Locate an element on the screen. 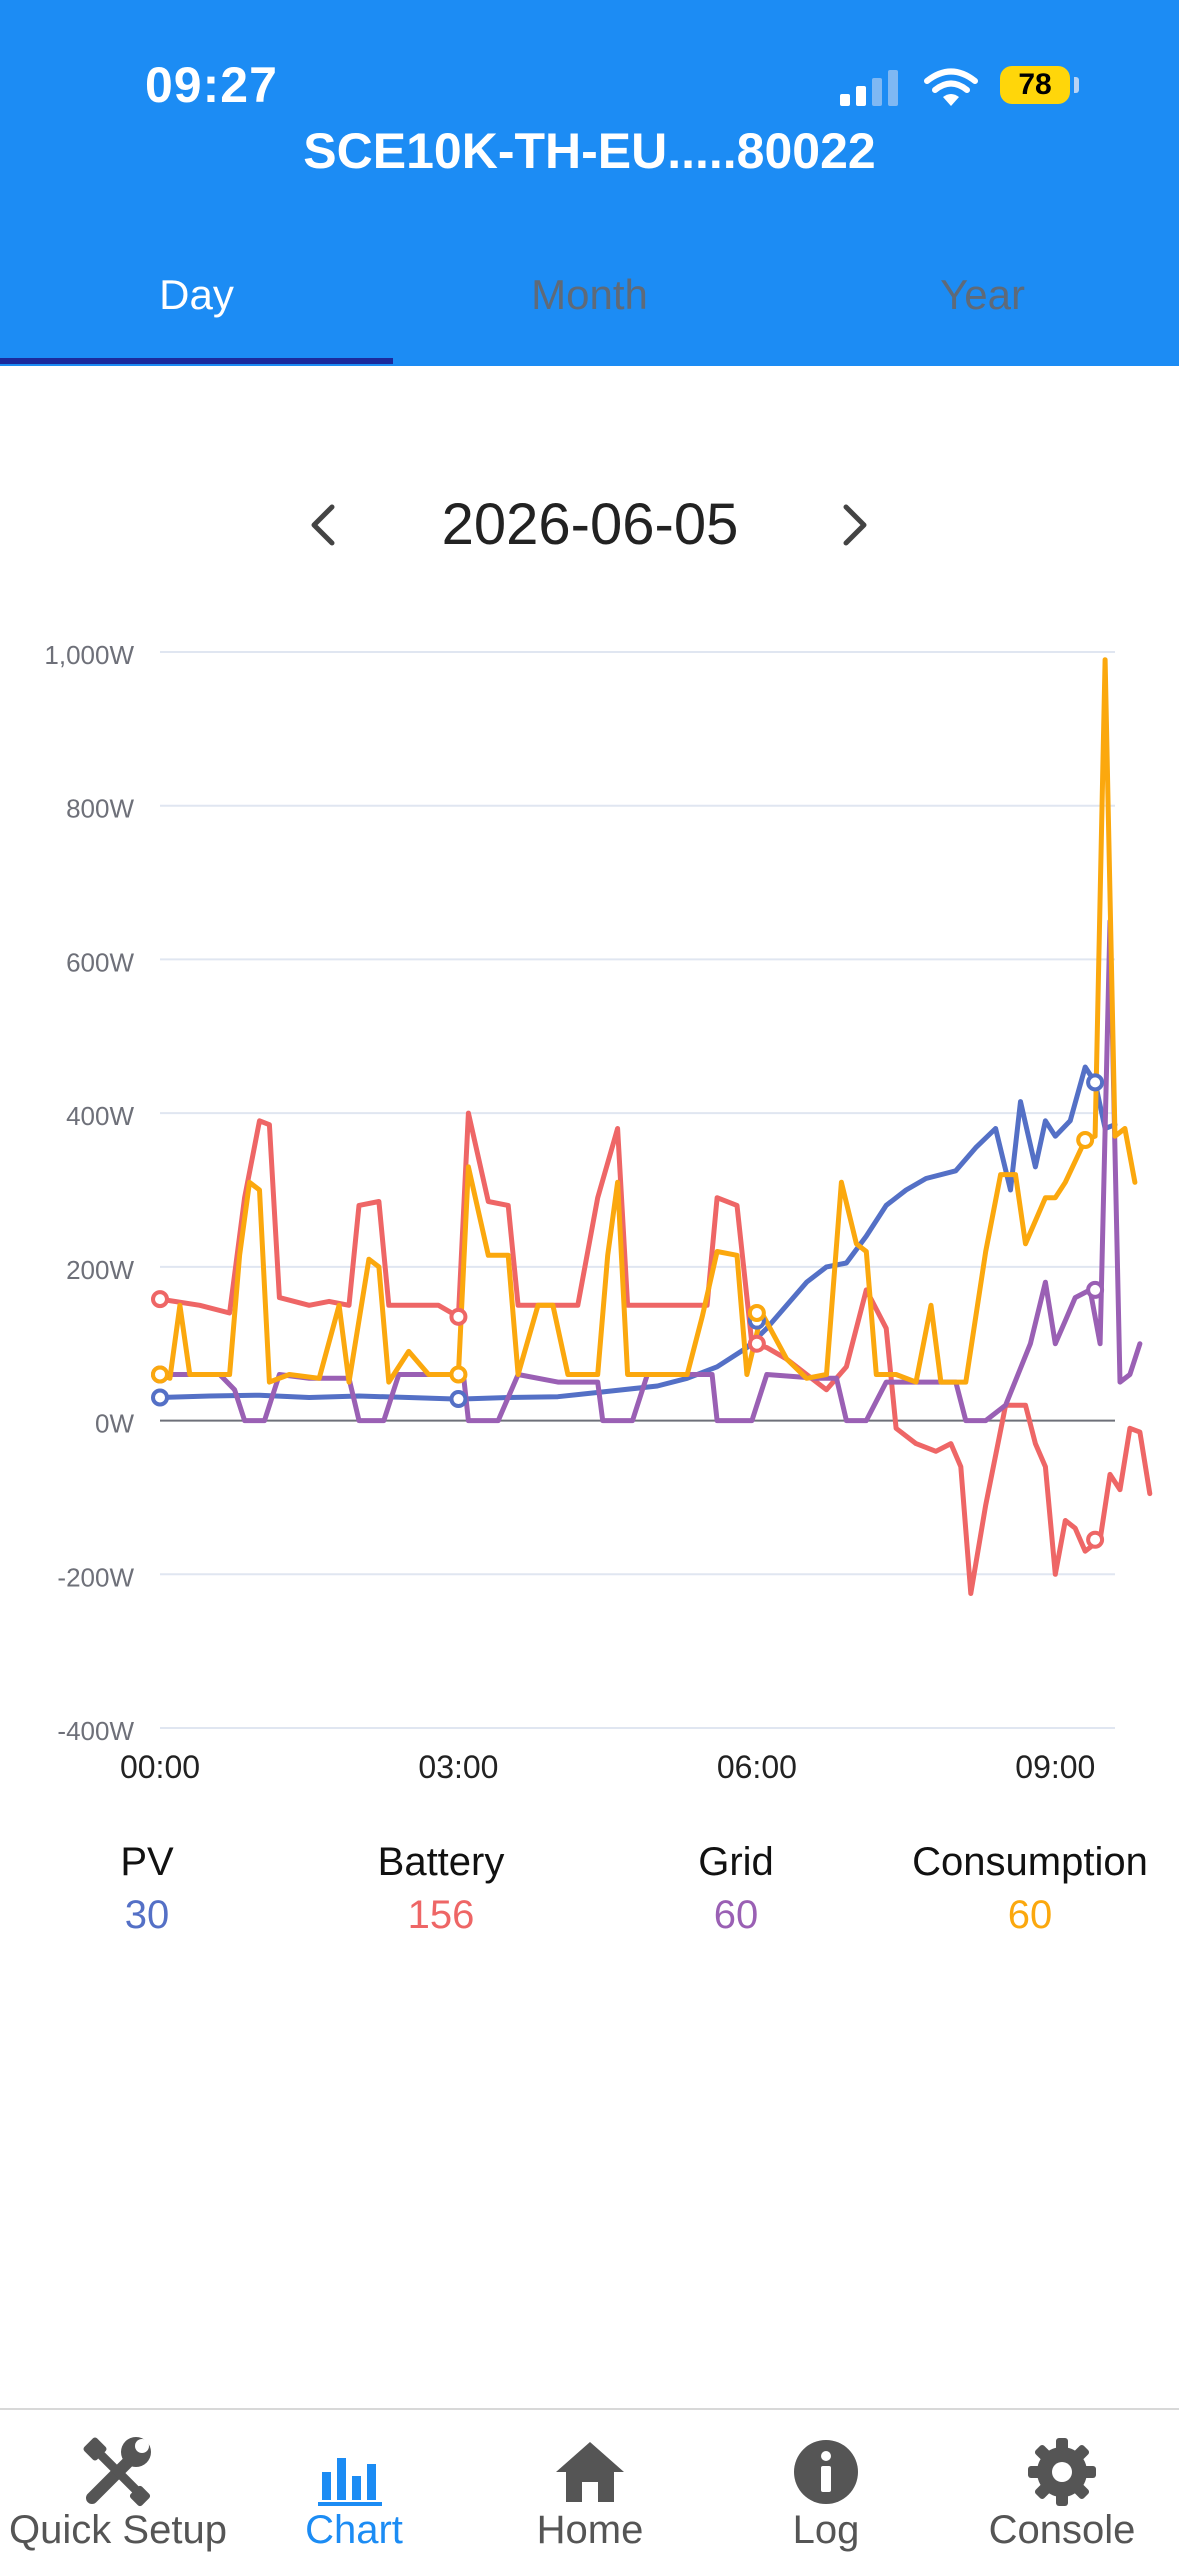 The width and height of the screenshot is (1179, 2558). nav-label: Log is located at coordinates (826, 2530).